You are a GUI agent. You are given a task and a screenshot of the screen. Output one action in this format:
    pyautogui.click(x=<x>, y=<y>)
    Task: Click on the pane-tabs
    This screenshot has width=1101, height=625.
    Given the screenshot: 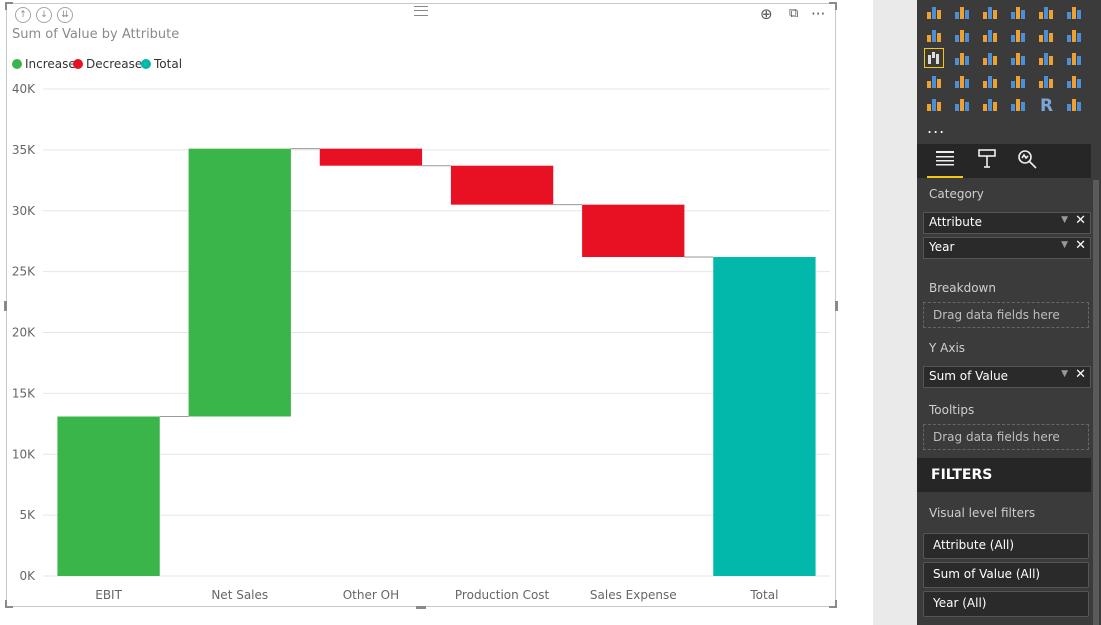 What is the action you would take?
    pyautogui.click(x=1004, y=161)
    